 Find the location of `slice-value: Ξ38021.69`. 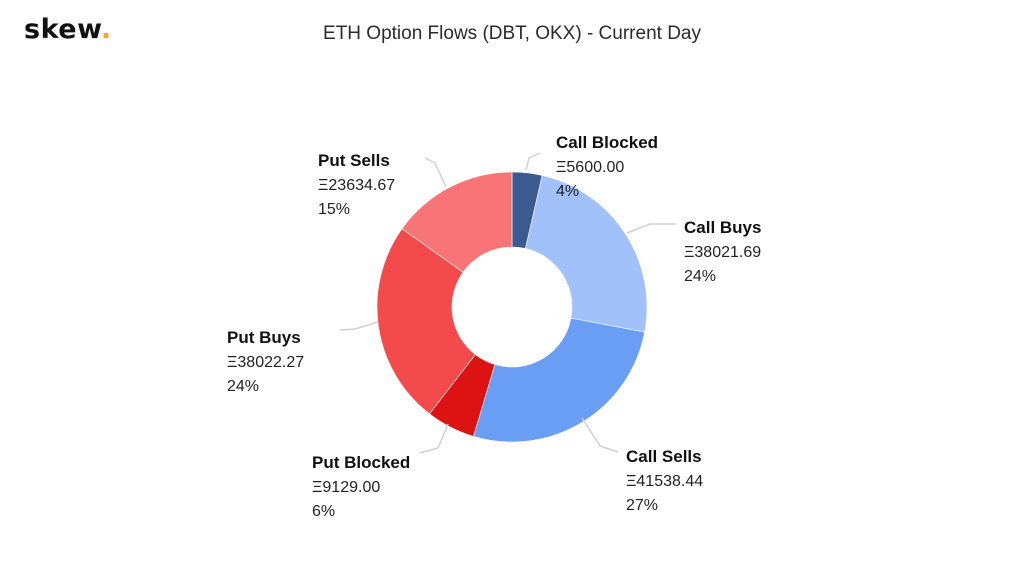

slice-value: Ξ38021.69 is located at coordinates (722, 252).